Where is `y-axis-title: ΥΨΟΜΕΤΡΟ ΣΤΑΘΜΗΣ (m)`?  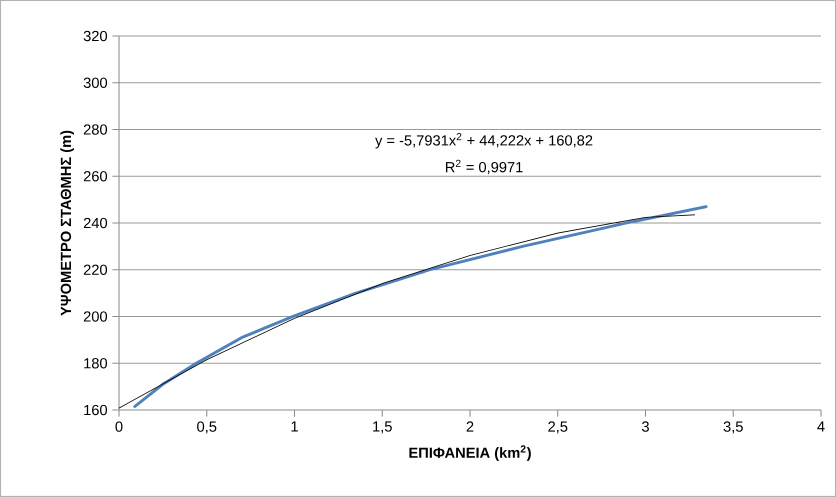 y-axis-title: ΥΨΟΜΕΤΡΟ ΣΤΑΘΜΗΣ (m) is located at coordinates (67, 223).